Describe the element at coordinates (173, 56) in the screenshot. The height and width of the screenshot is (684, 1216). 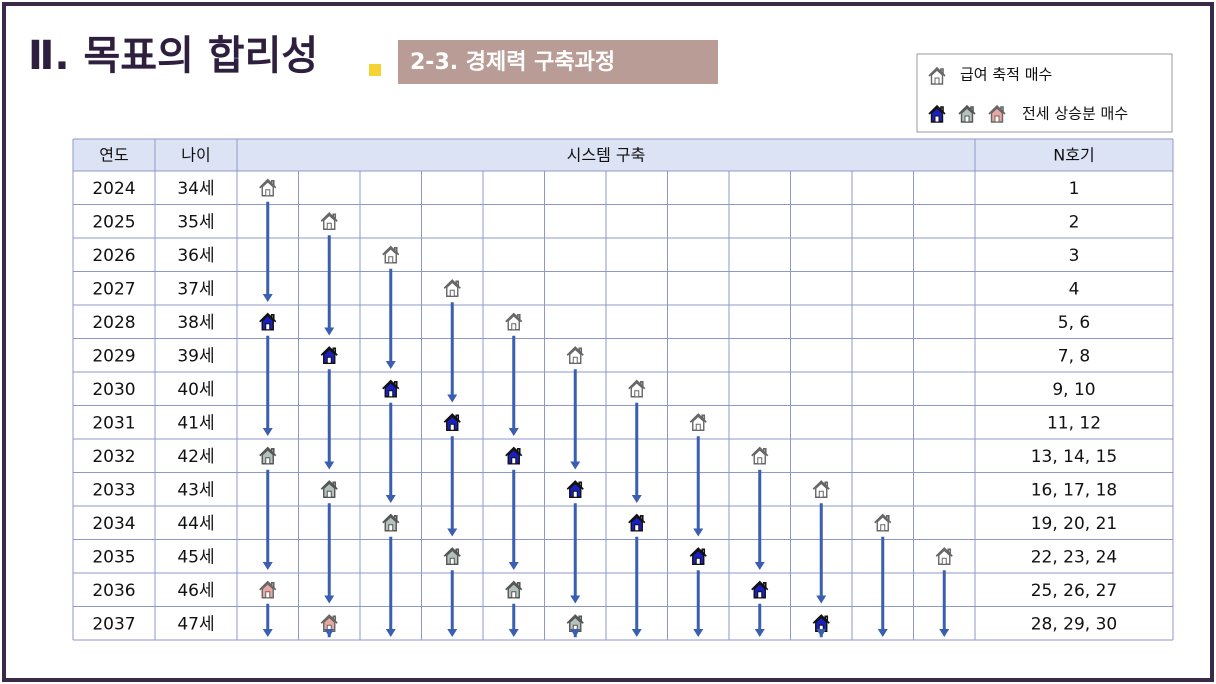
I see `title: Ⅱ. 목표의 합리성` at that location.